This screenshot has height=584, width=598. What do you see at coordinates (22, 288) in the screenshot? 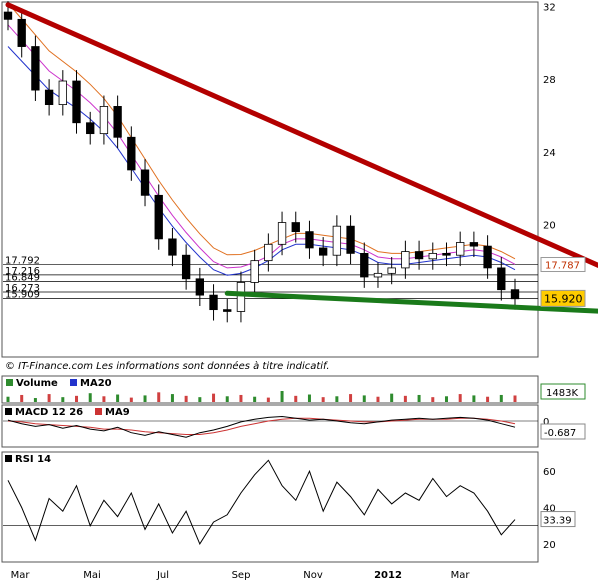
I see `level-label: 16.273` at bounding box center [22, 288].